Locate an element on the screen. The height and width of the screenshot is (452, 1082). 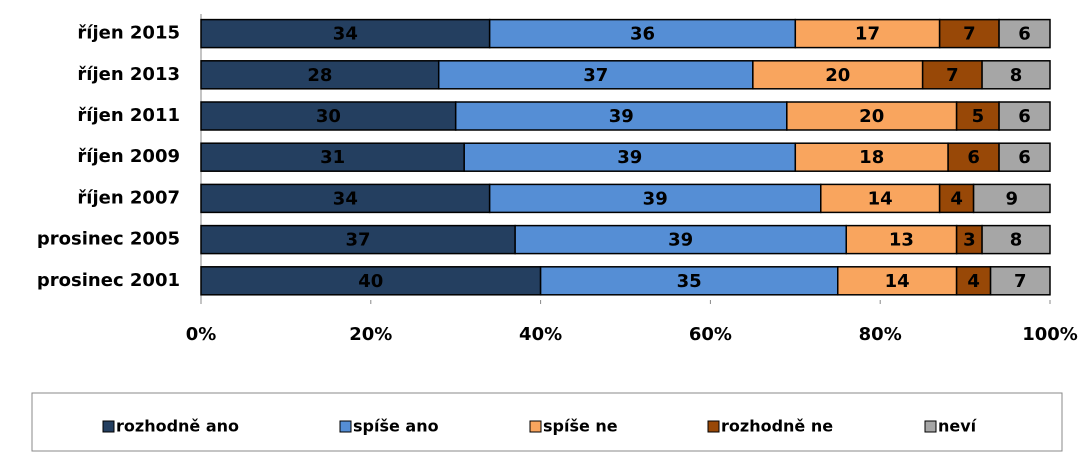
x-tick-label: 40% is located at coordinates (540, 334).